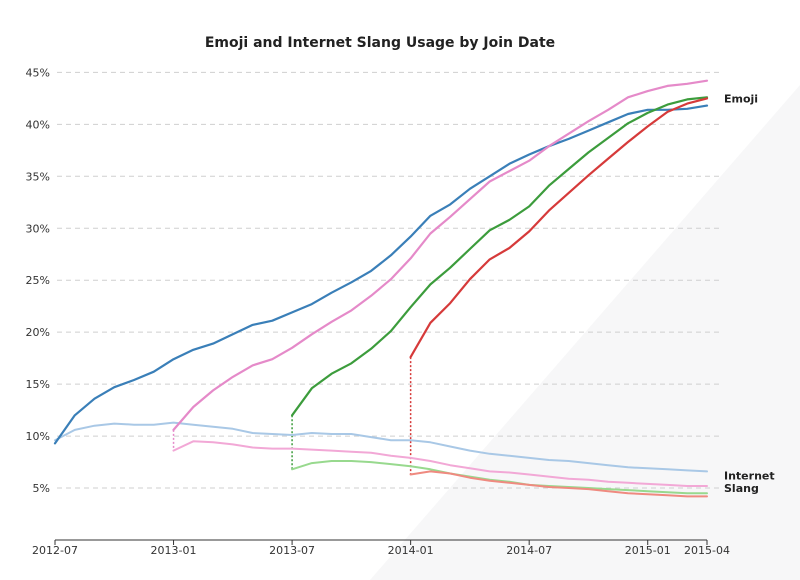  What do you see at coordinates (411, 550) in the screenshot?
I see `x-tick-label: 2014-01` at bounding box center [411, 550].